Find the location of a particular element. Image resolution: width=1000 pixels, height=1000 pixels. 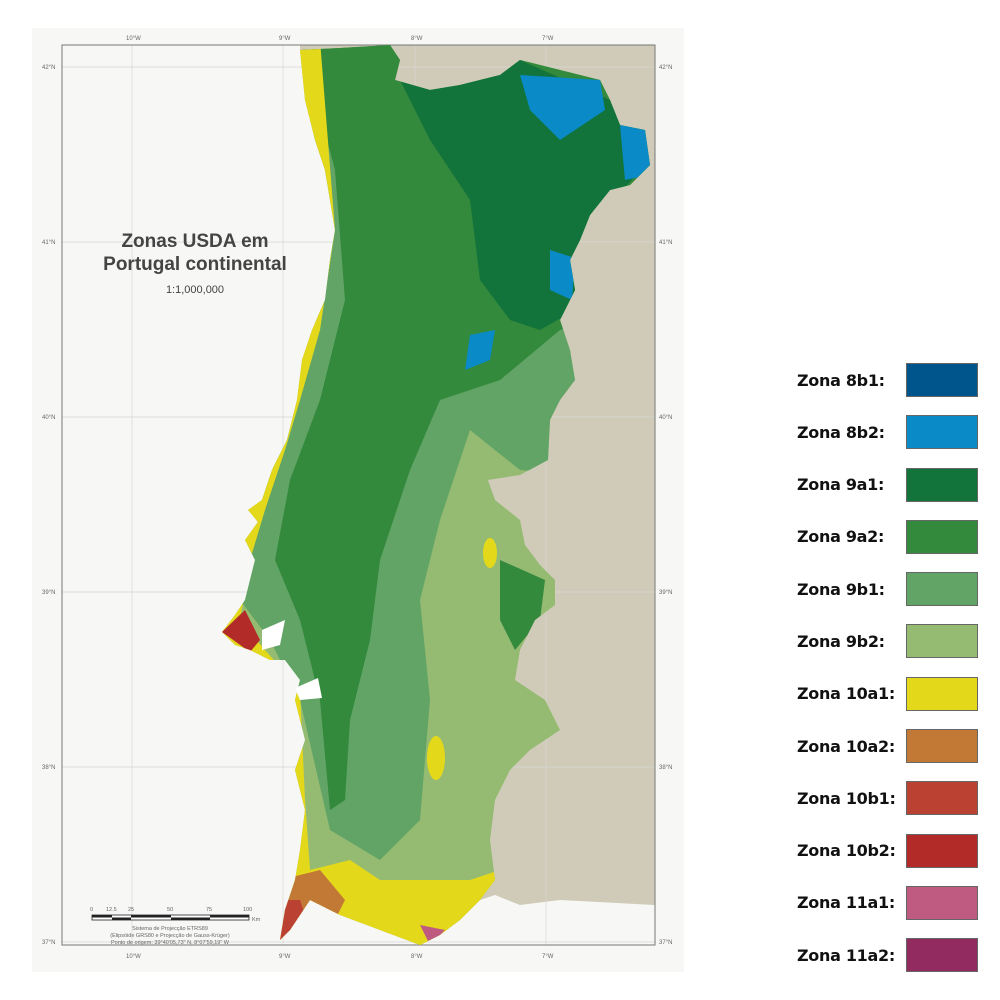

legend-label: Zona 10a1: is located at coordinates (846, 694).